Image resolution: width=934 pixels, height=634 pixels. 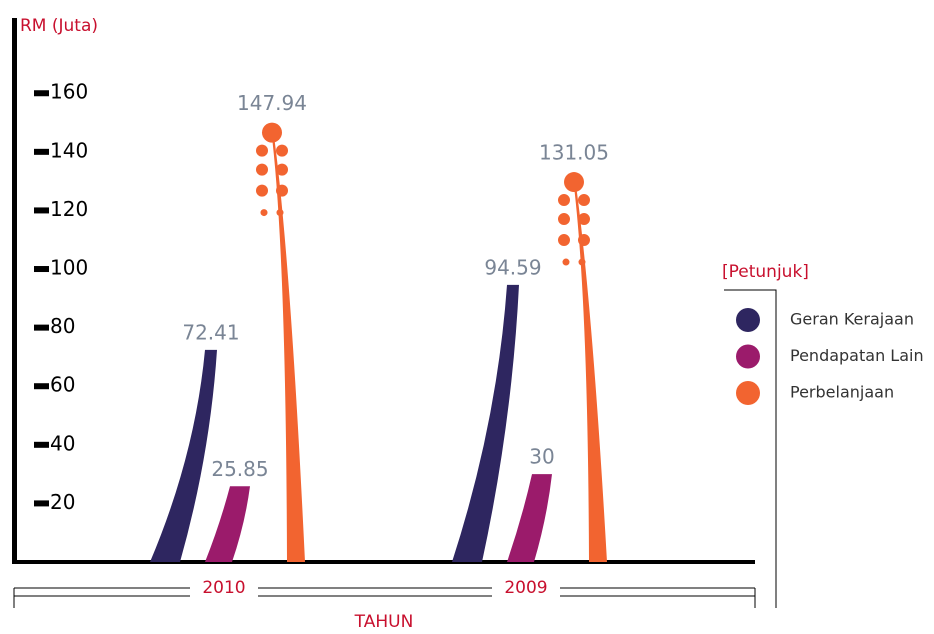 What do you see at coordinates (239, 469) in the screenshot?
I see `value-label: 25.85` at bounding box center [239, 469].